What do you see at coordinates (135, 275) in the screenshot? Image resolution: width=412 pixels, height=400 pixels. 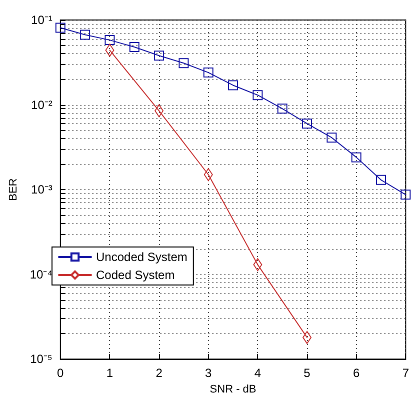 I see `legend-label: Coded System` at bounding box center [135, 275].